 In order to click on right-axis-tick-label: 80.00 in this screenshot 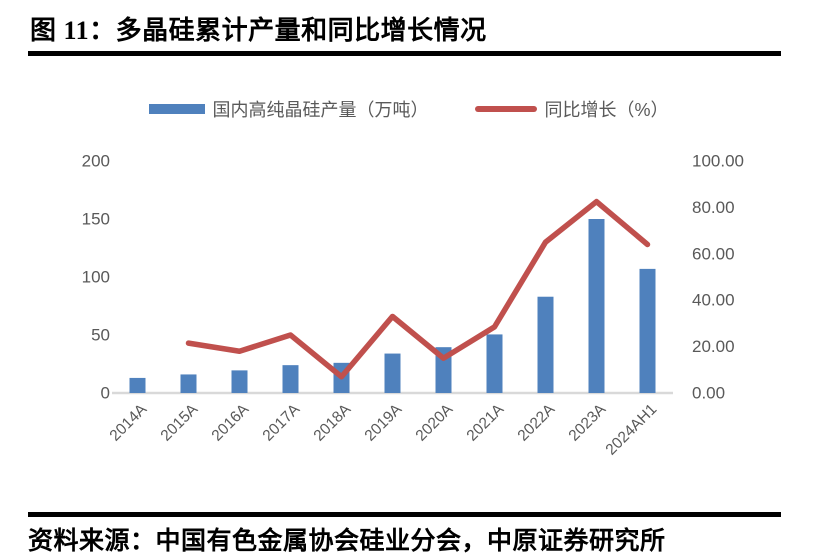, I will do `click(713, 207)`.